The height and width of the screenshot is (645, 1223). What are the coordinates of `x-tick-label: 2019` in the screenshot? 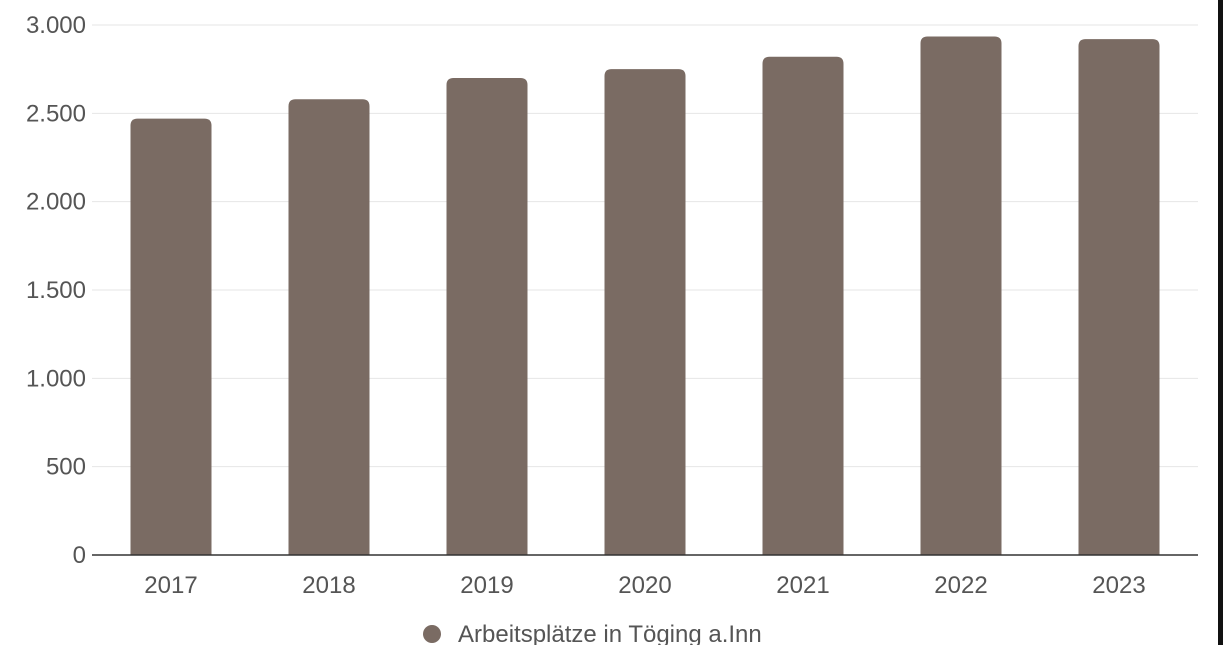 It's located at (486, 585).